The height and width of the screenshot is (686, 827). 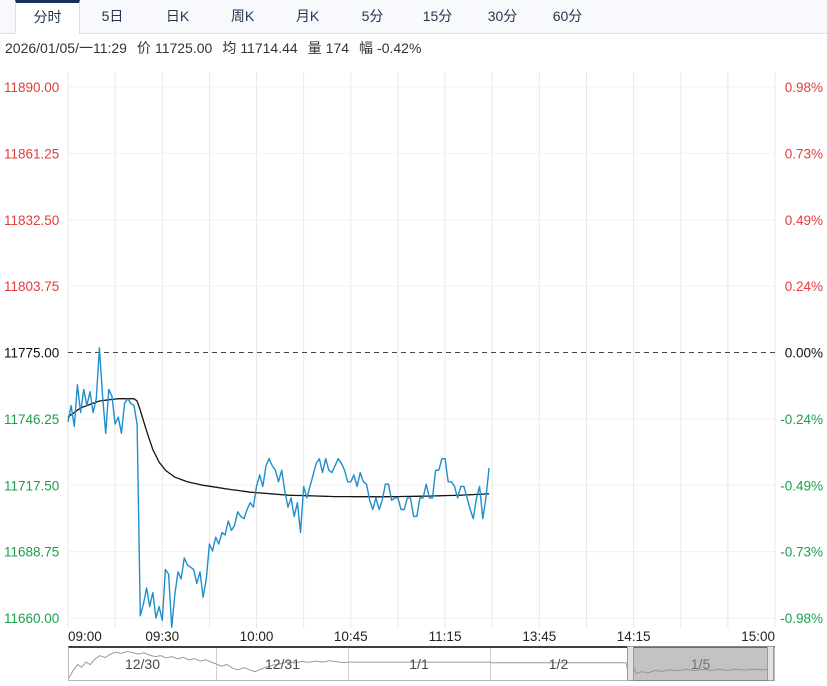 What do you see at coordinates (269, 48) in the screenshot?
I see `average-value: 11714.44` at bounding box center [269, 48].